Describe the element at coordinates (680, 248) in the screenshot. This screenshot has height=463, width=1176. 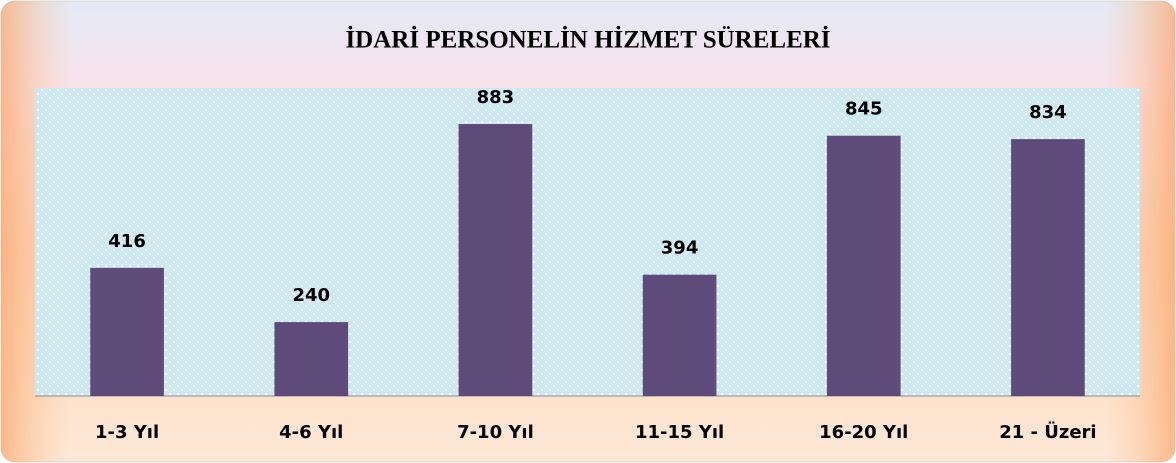
I see `data-label: 394` at that location.